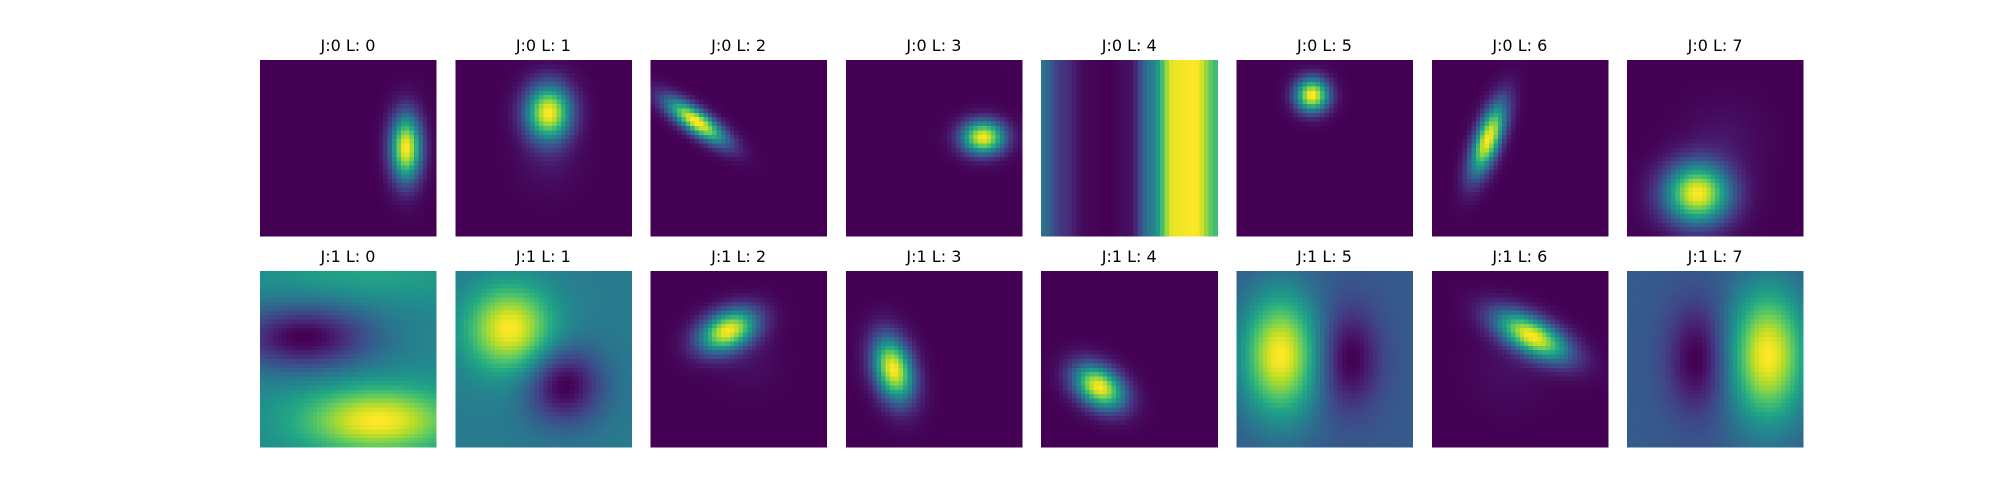 This screenshot has height=500, width=2000. What do you see at coordinates (934, 148) in the screenshot?
I see `heatmap-image` at bounding box center [934, 148].